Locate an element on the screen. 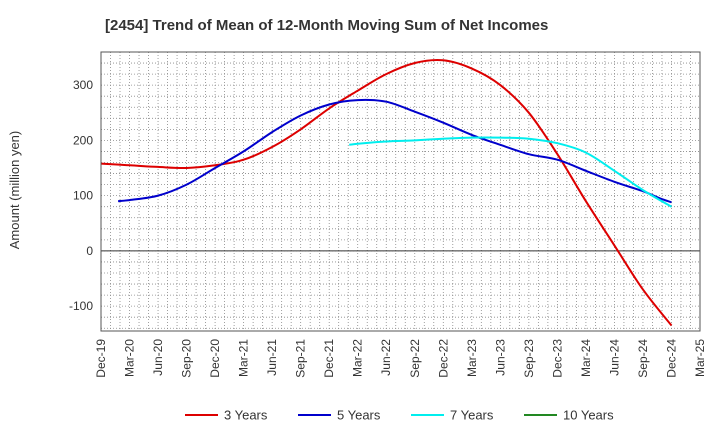  x-tick-label: Sep-20 is located at coordinates (187, 358).